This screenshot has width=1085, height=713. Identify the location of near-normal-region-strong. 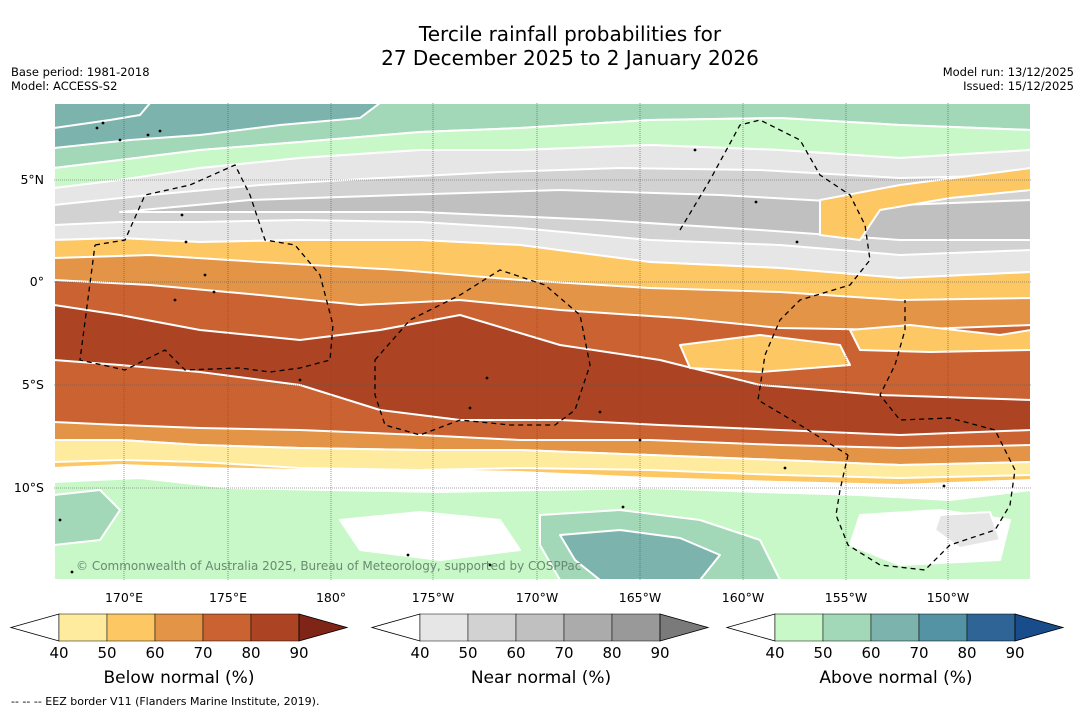
(575, 215).